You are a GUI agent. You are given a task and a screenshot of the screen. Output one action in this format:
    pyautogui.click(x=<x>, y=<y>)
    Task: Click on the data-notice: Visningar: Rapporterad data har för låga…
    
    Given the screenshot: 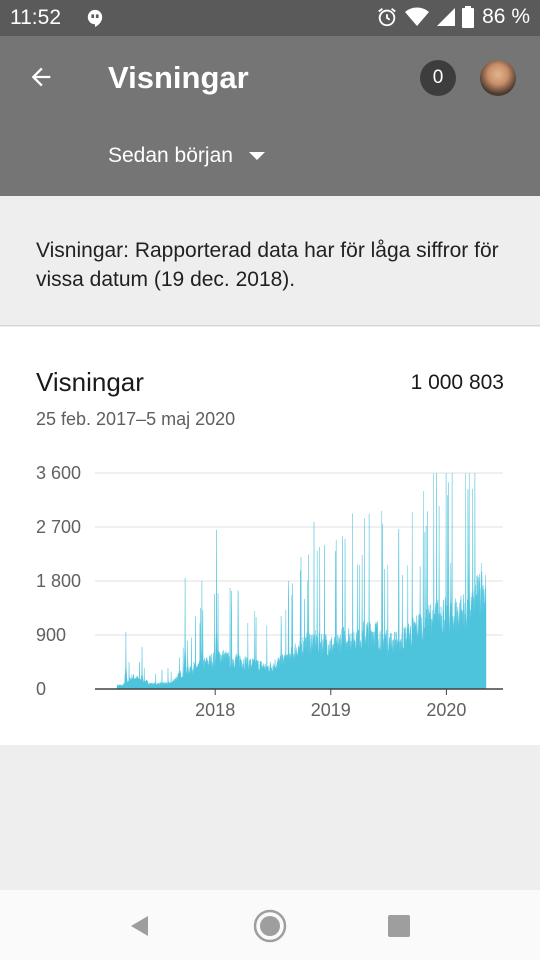 What is the action you would take?
    pyautogui.click(x=270, y=261)
    